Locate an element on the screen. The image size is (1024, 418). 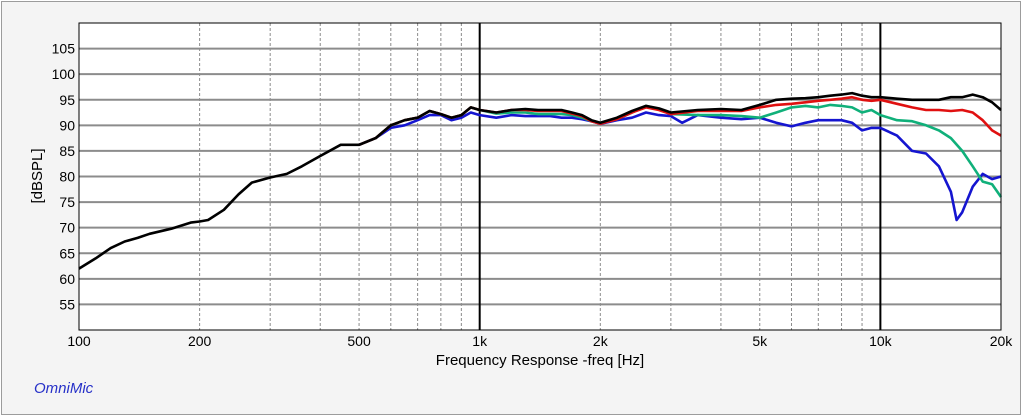
y-tick-label: 85 is located at coordinates (67, 151).